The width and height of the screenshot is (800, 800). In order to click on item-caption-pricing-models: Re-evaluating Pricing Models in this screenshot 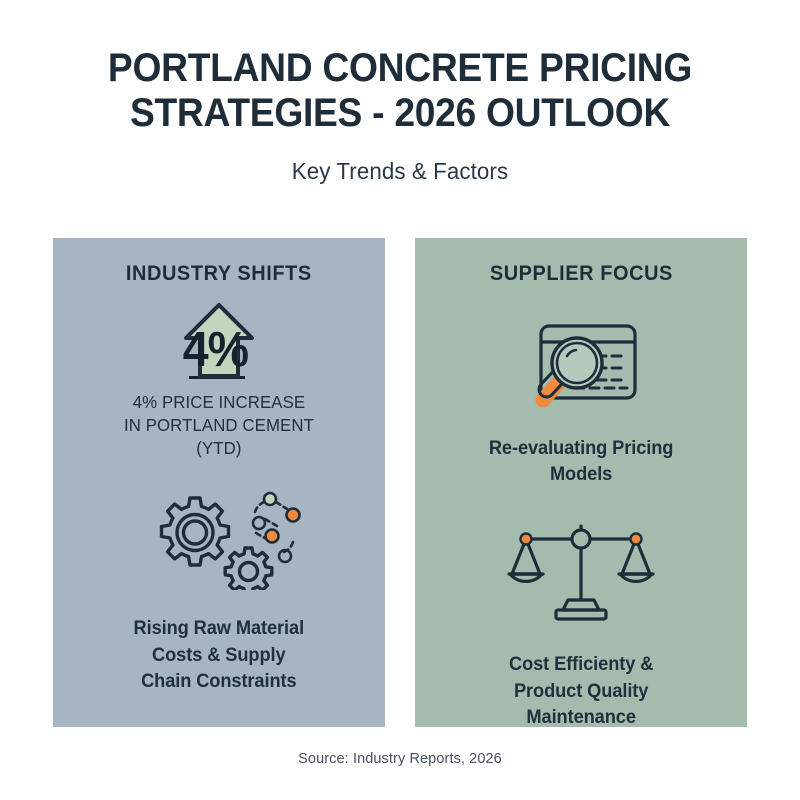, I will do `click(581, 462)`.